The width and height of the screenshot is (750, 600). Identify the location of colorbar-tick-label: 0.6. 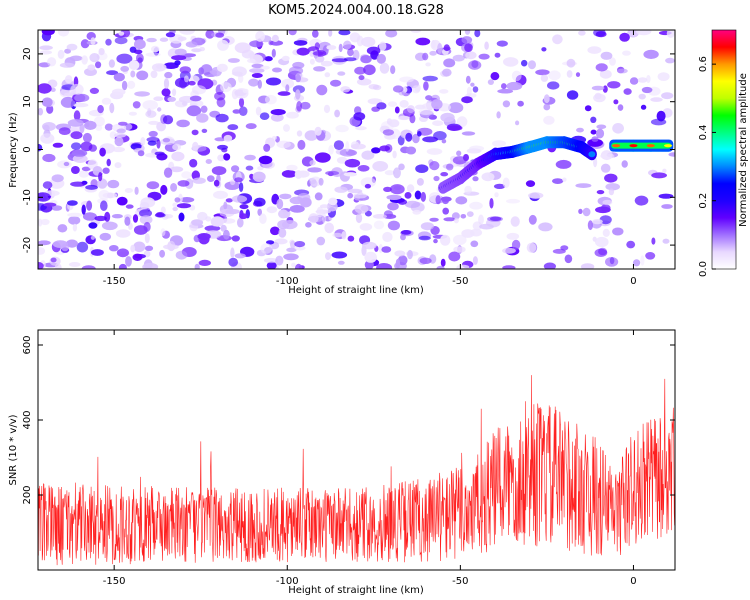
(703, 64).